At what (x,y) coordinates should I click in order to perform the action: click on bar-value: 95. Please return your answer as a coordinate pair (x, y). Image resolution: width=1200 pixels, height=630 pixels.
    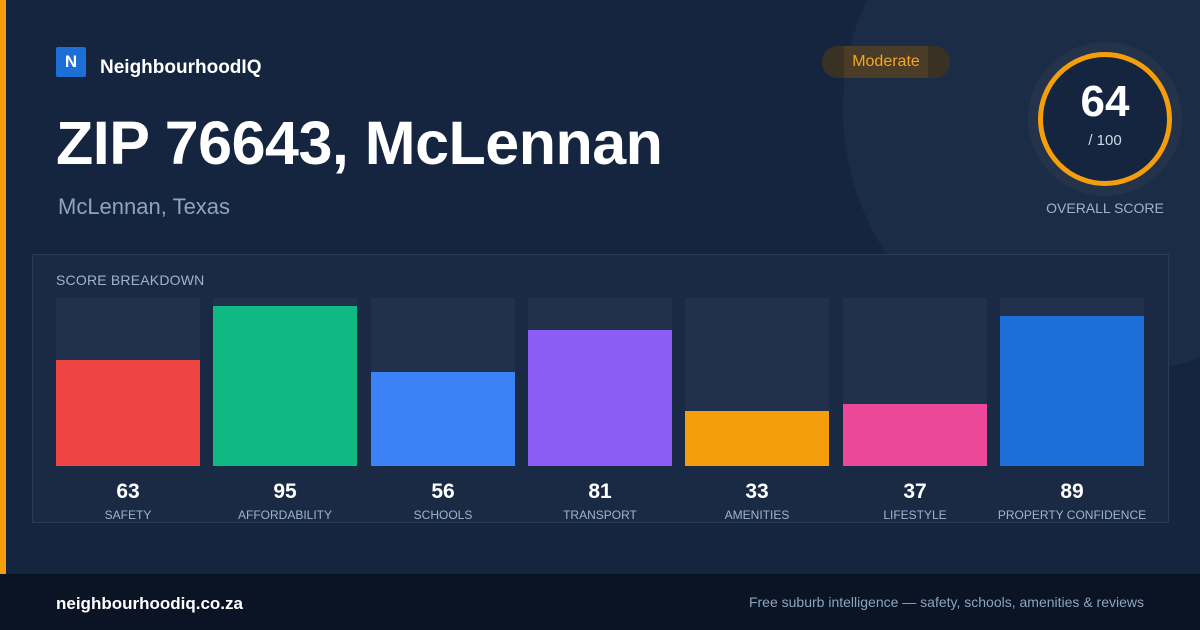
    Looking at the image, I should click on (285, 491).